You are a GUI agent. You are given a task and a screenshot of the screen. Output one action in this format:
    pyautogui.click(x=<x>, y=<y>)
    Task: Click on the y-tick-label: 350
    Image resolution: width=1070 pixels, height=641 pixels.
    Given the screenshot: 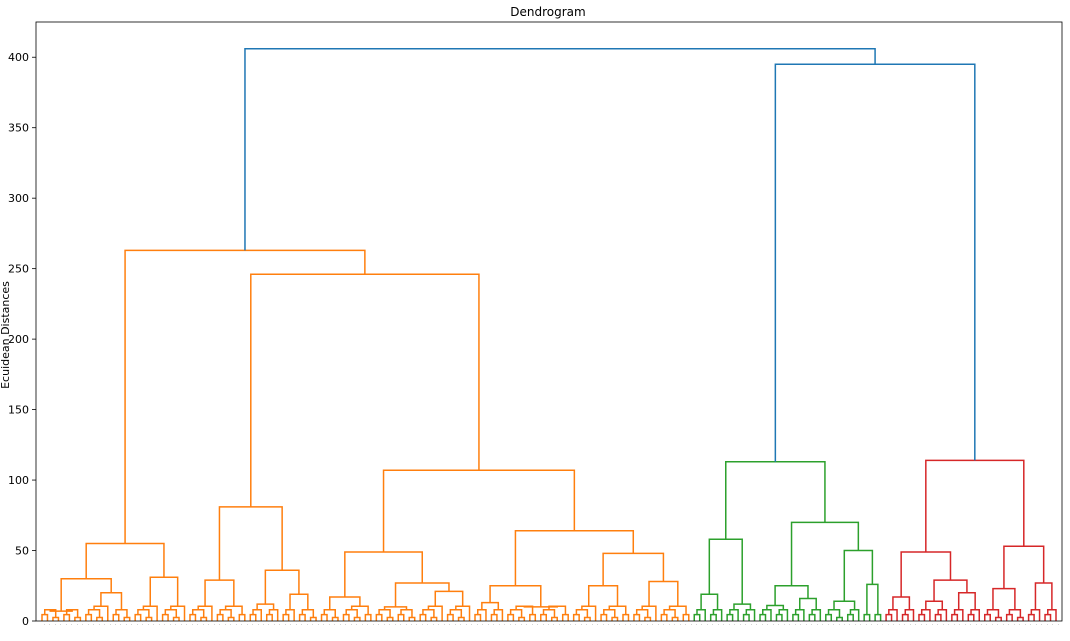 What is the action you would take?
    pyautogui.click(x=18, y=128)
    